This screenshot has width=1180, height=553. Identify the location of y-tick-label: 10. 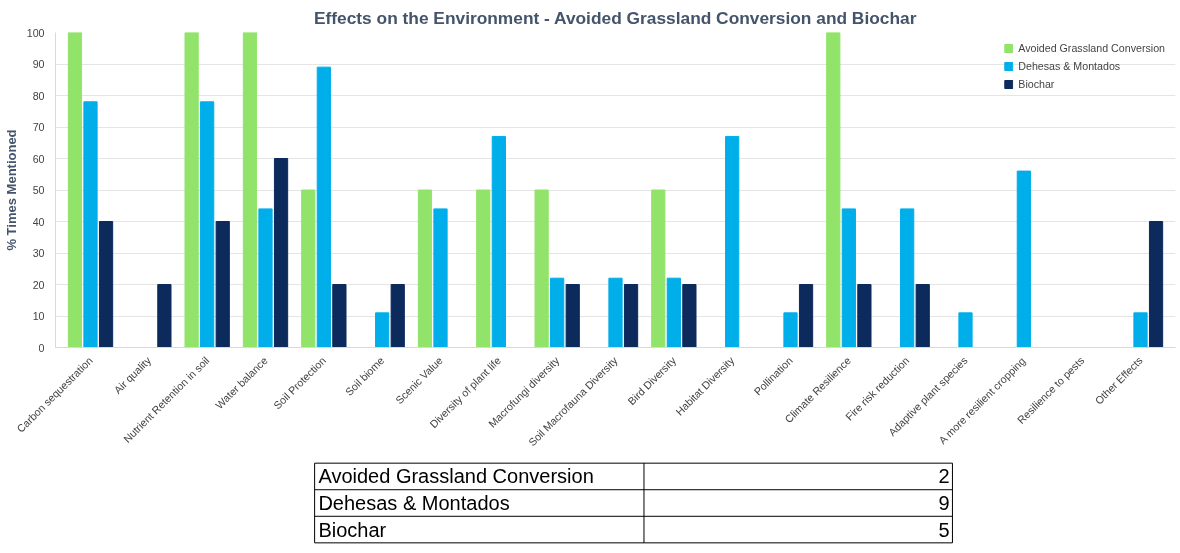
(38, 316).